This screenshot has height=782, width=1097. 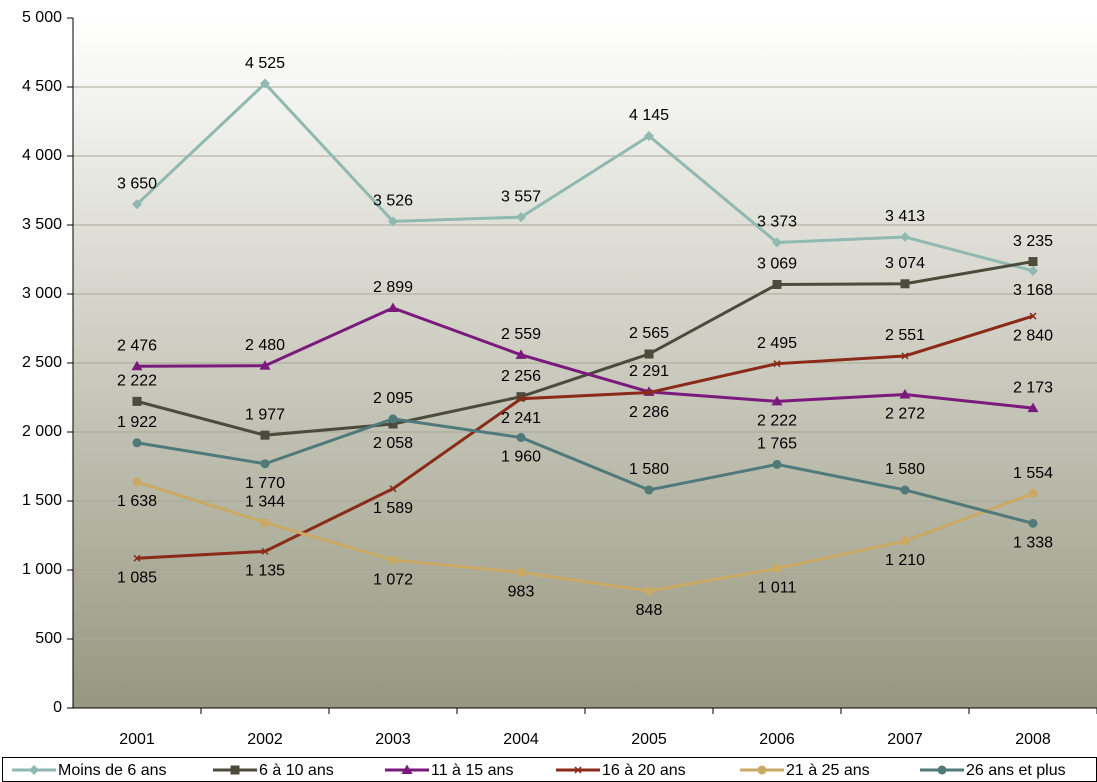 What do you see at coordinates (42, 224) in the screenshot?
I see `y-tick-label: 3 500` at bounding box center [42, 224].